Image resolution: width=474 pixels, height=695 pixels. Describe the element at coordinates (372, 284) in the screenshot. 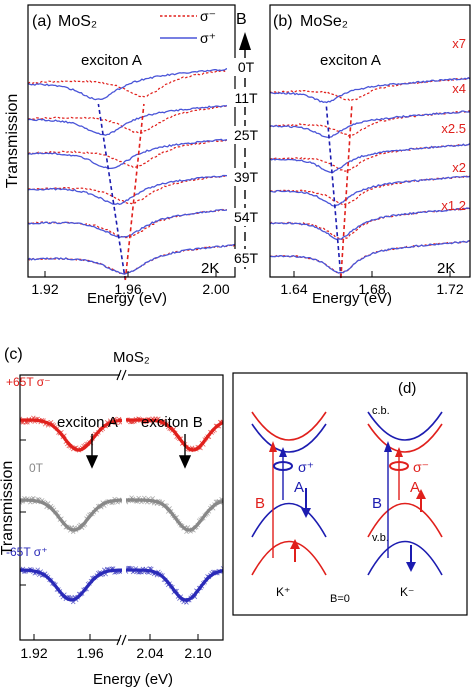

I see `panel-b-ticks: 1.64 1.68 1.72` at that location.